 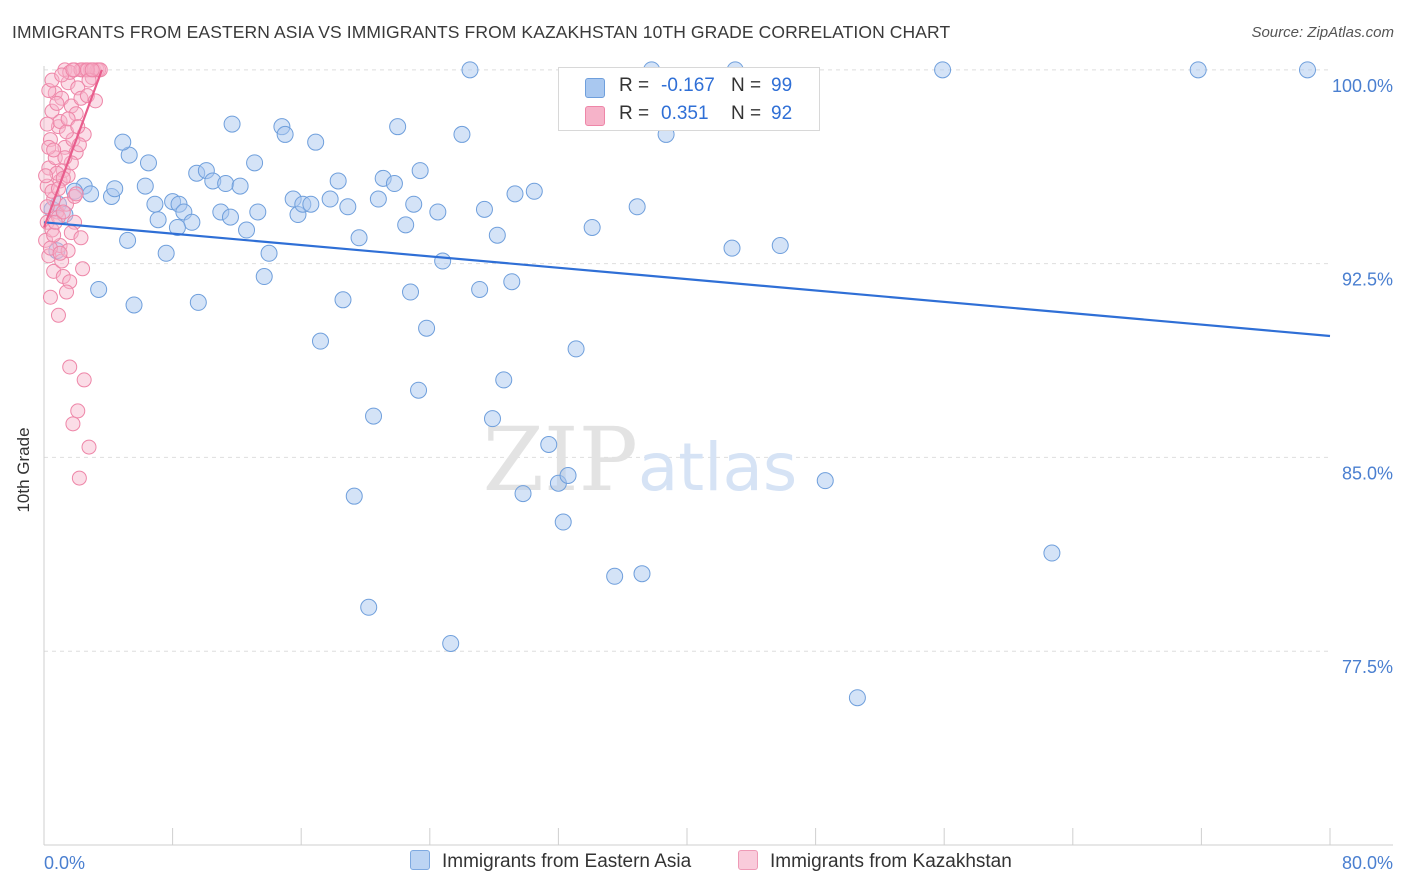 I want to click on legend-r-value: -0.167, so click(x=688, y=85).